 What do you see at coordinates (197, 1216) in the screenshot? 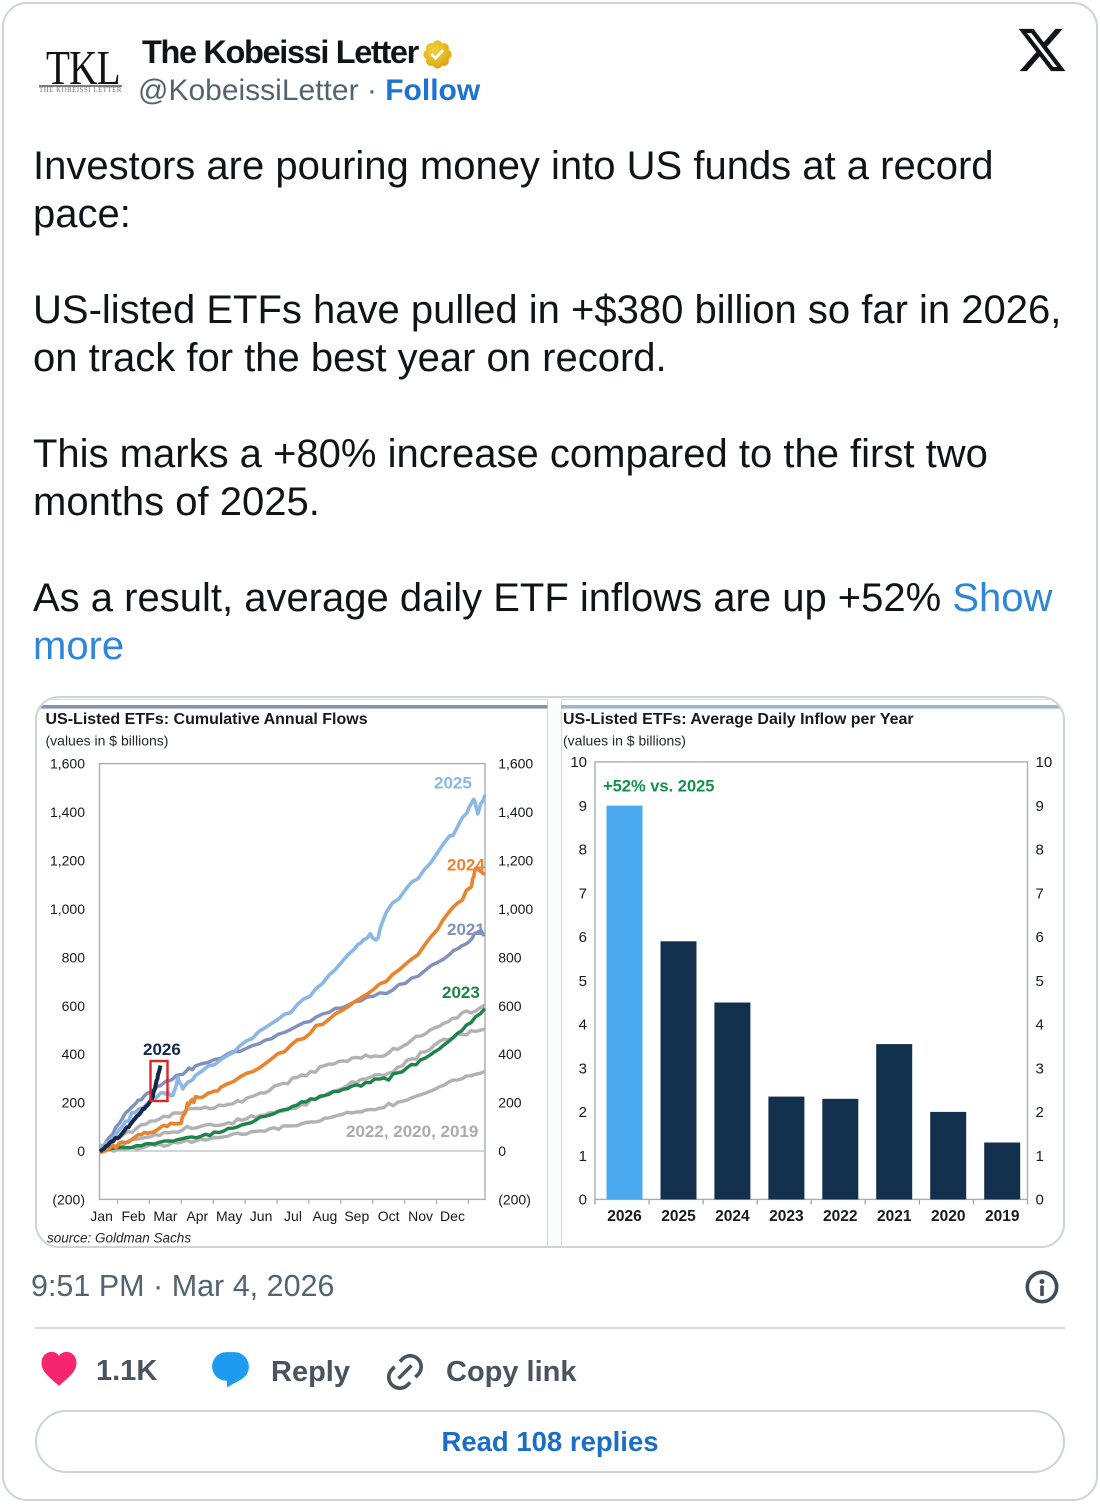
I see `svg-text: Apr` at bounding box center [197, 1216].